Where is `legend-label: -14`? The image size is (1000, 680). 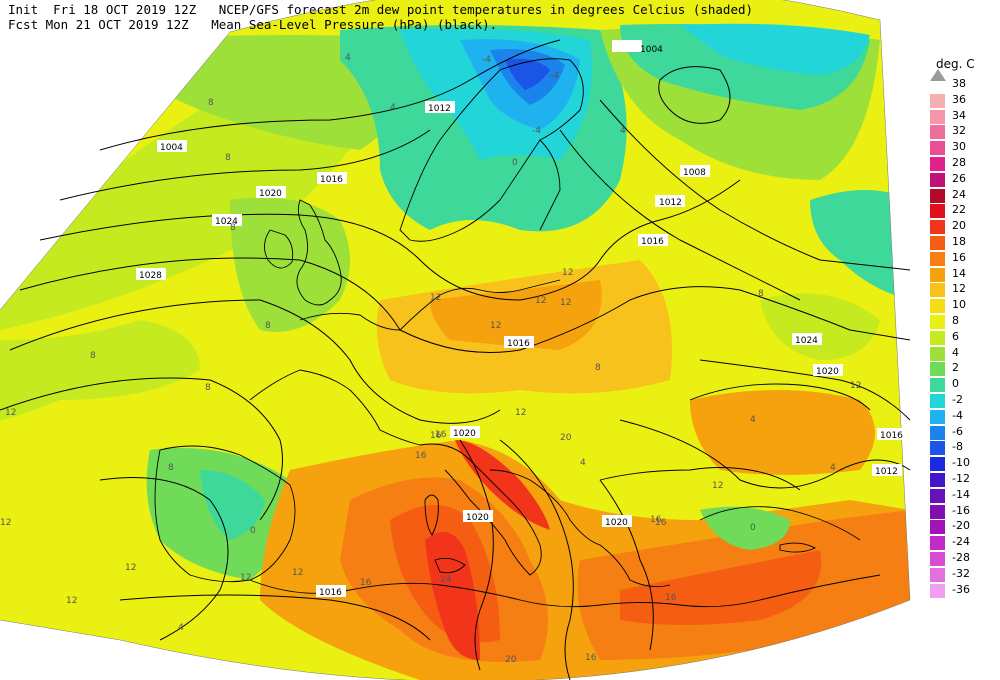 legend-label: -14 is located at coordinates (961, 494).